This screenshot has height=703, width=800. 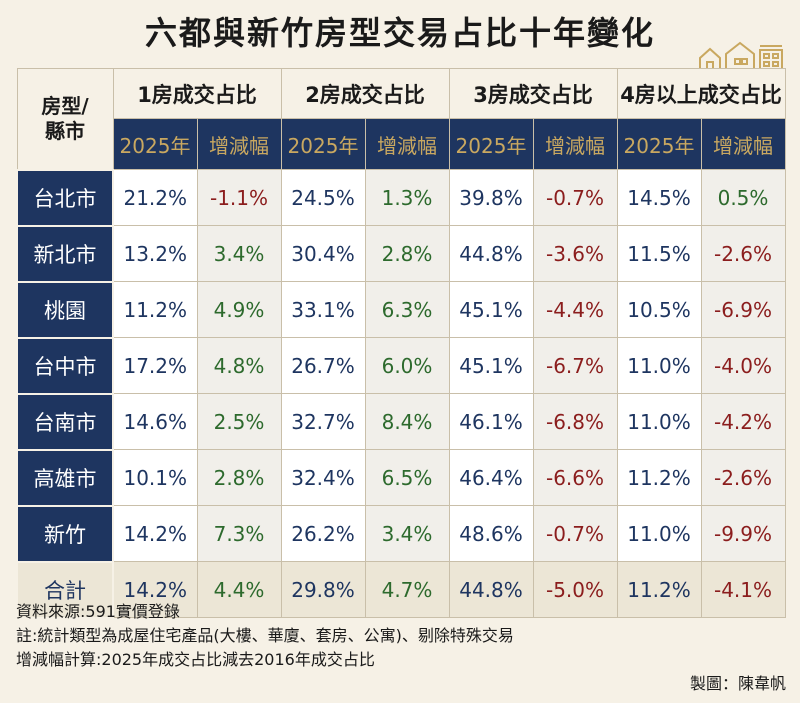 I want to click on table-cell: -4.0%, so click(x=743, y=365).